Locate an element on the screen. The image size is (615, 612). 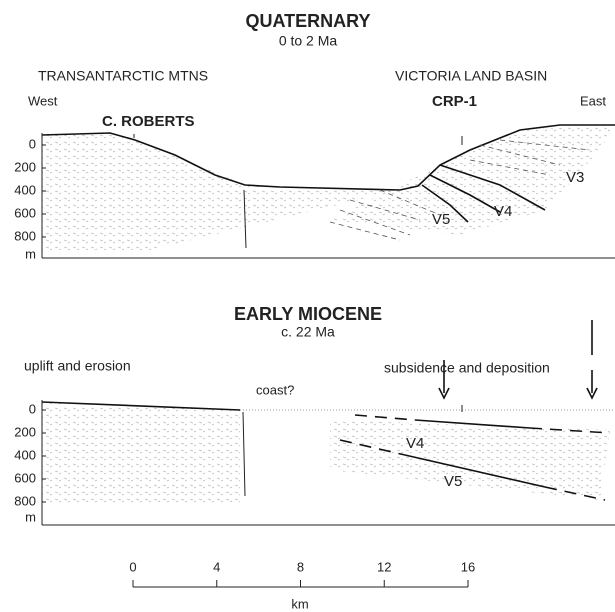
scale-label: 0 is located at coordinates (132, 566).